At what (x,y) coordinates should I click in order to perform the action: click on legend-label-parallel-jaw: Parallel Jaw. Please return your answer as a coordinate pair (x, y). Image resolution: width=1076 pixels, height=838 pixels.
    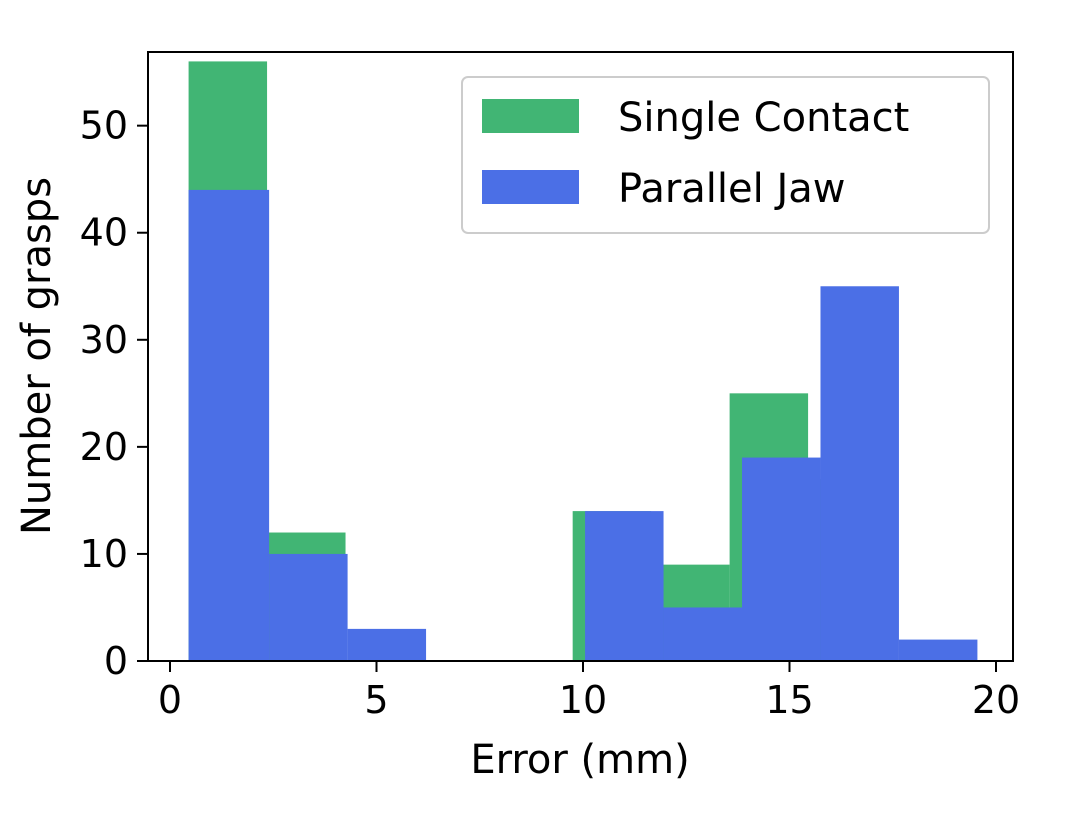
    Looking at the image, I should click on (731, 189).